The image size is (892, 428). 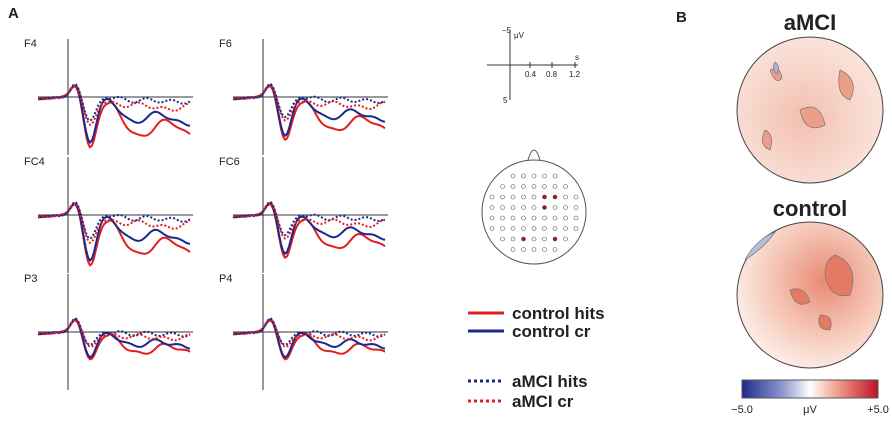 I want to click on electrode-map, so click(x=534, y=207).